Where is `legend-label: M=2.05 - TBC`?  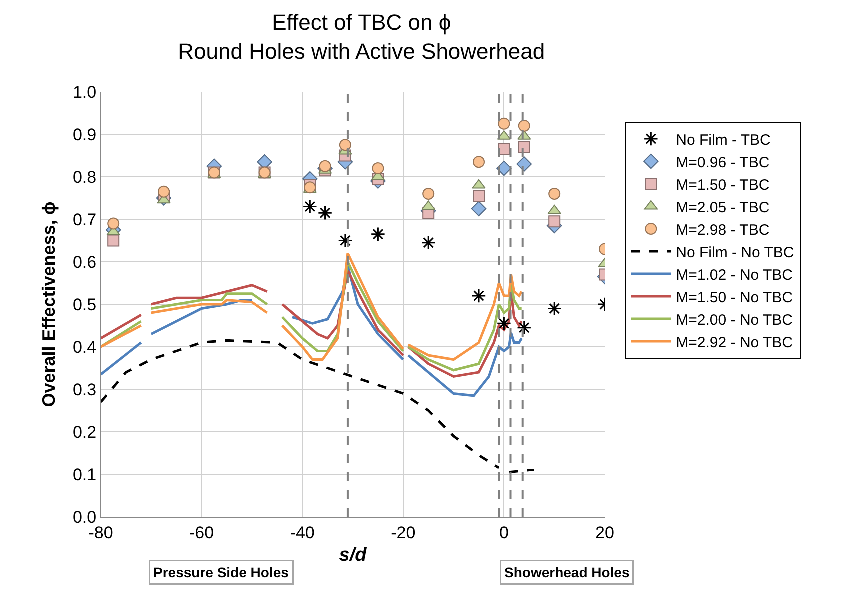 legend-label: M=2.05 - TBC is located at coordinates (723, 207).